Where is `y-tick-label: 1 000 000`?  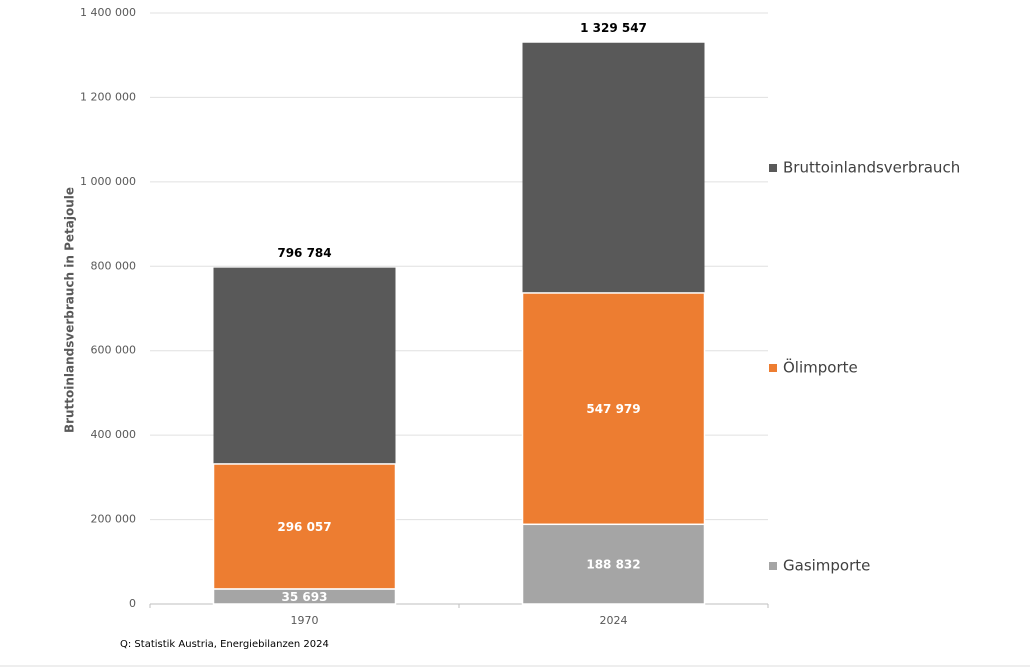
y-tick-label: 1 000 000 is located at coordinates (108, 181).